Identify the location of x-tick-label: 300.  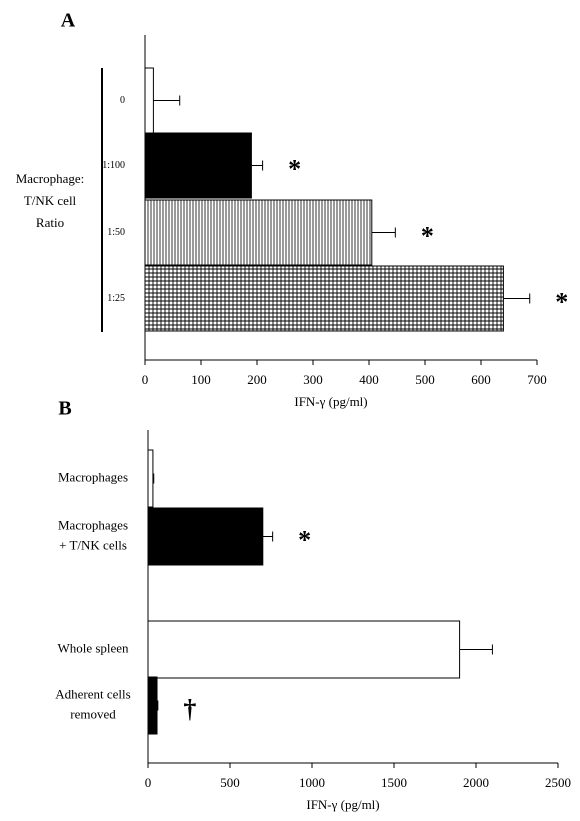
(313, 379).